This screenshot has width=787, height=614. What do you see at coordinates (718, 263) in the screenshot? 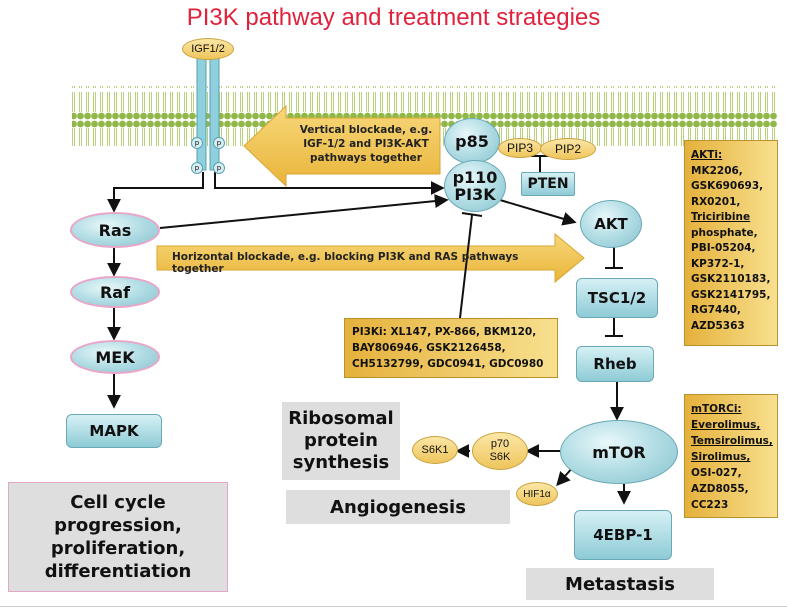
I see `akti-drug: KP372-1,` at bounding box center [718, 263].